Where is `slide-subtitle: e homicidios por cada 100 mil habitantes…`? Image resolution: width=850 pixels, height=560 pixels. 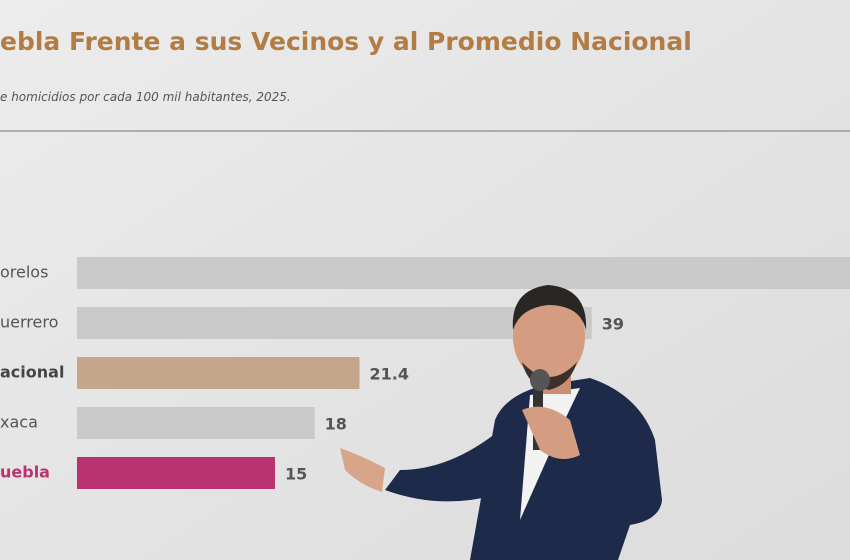
slide-subtitle: e homicidios por cada 100 mil habitantes… is located at coordinates (145, 97).